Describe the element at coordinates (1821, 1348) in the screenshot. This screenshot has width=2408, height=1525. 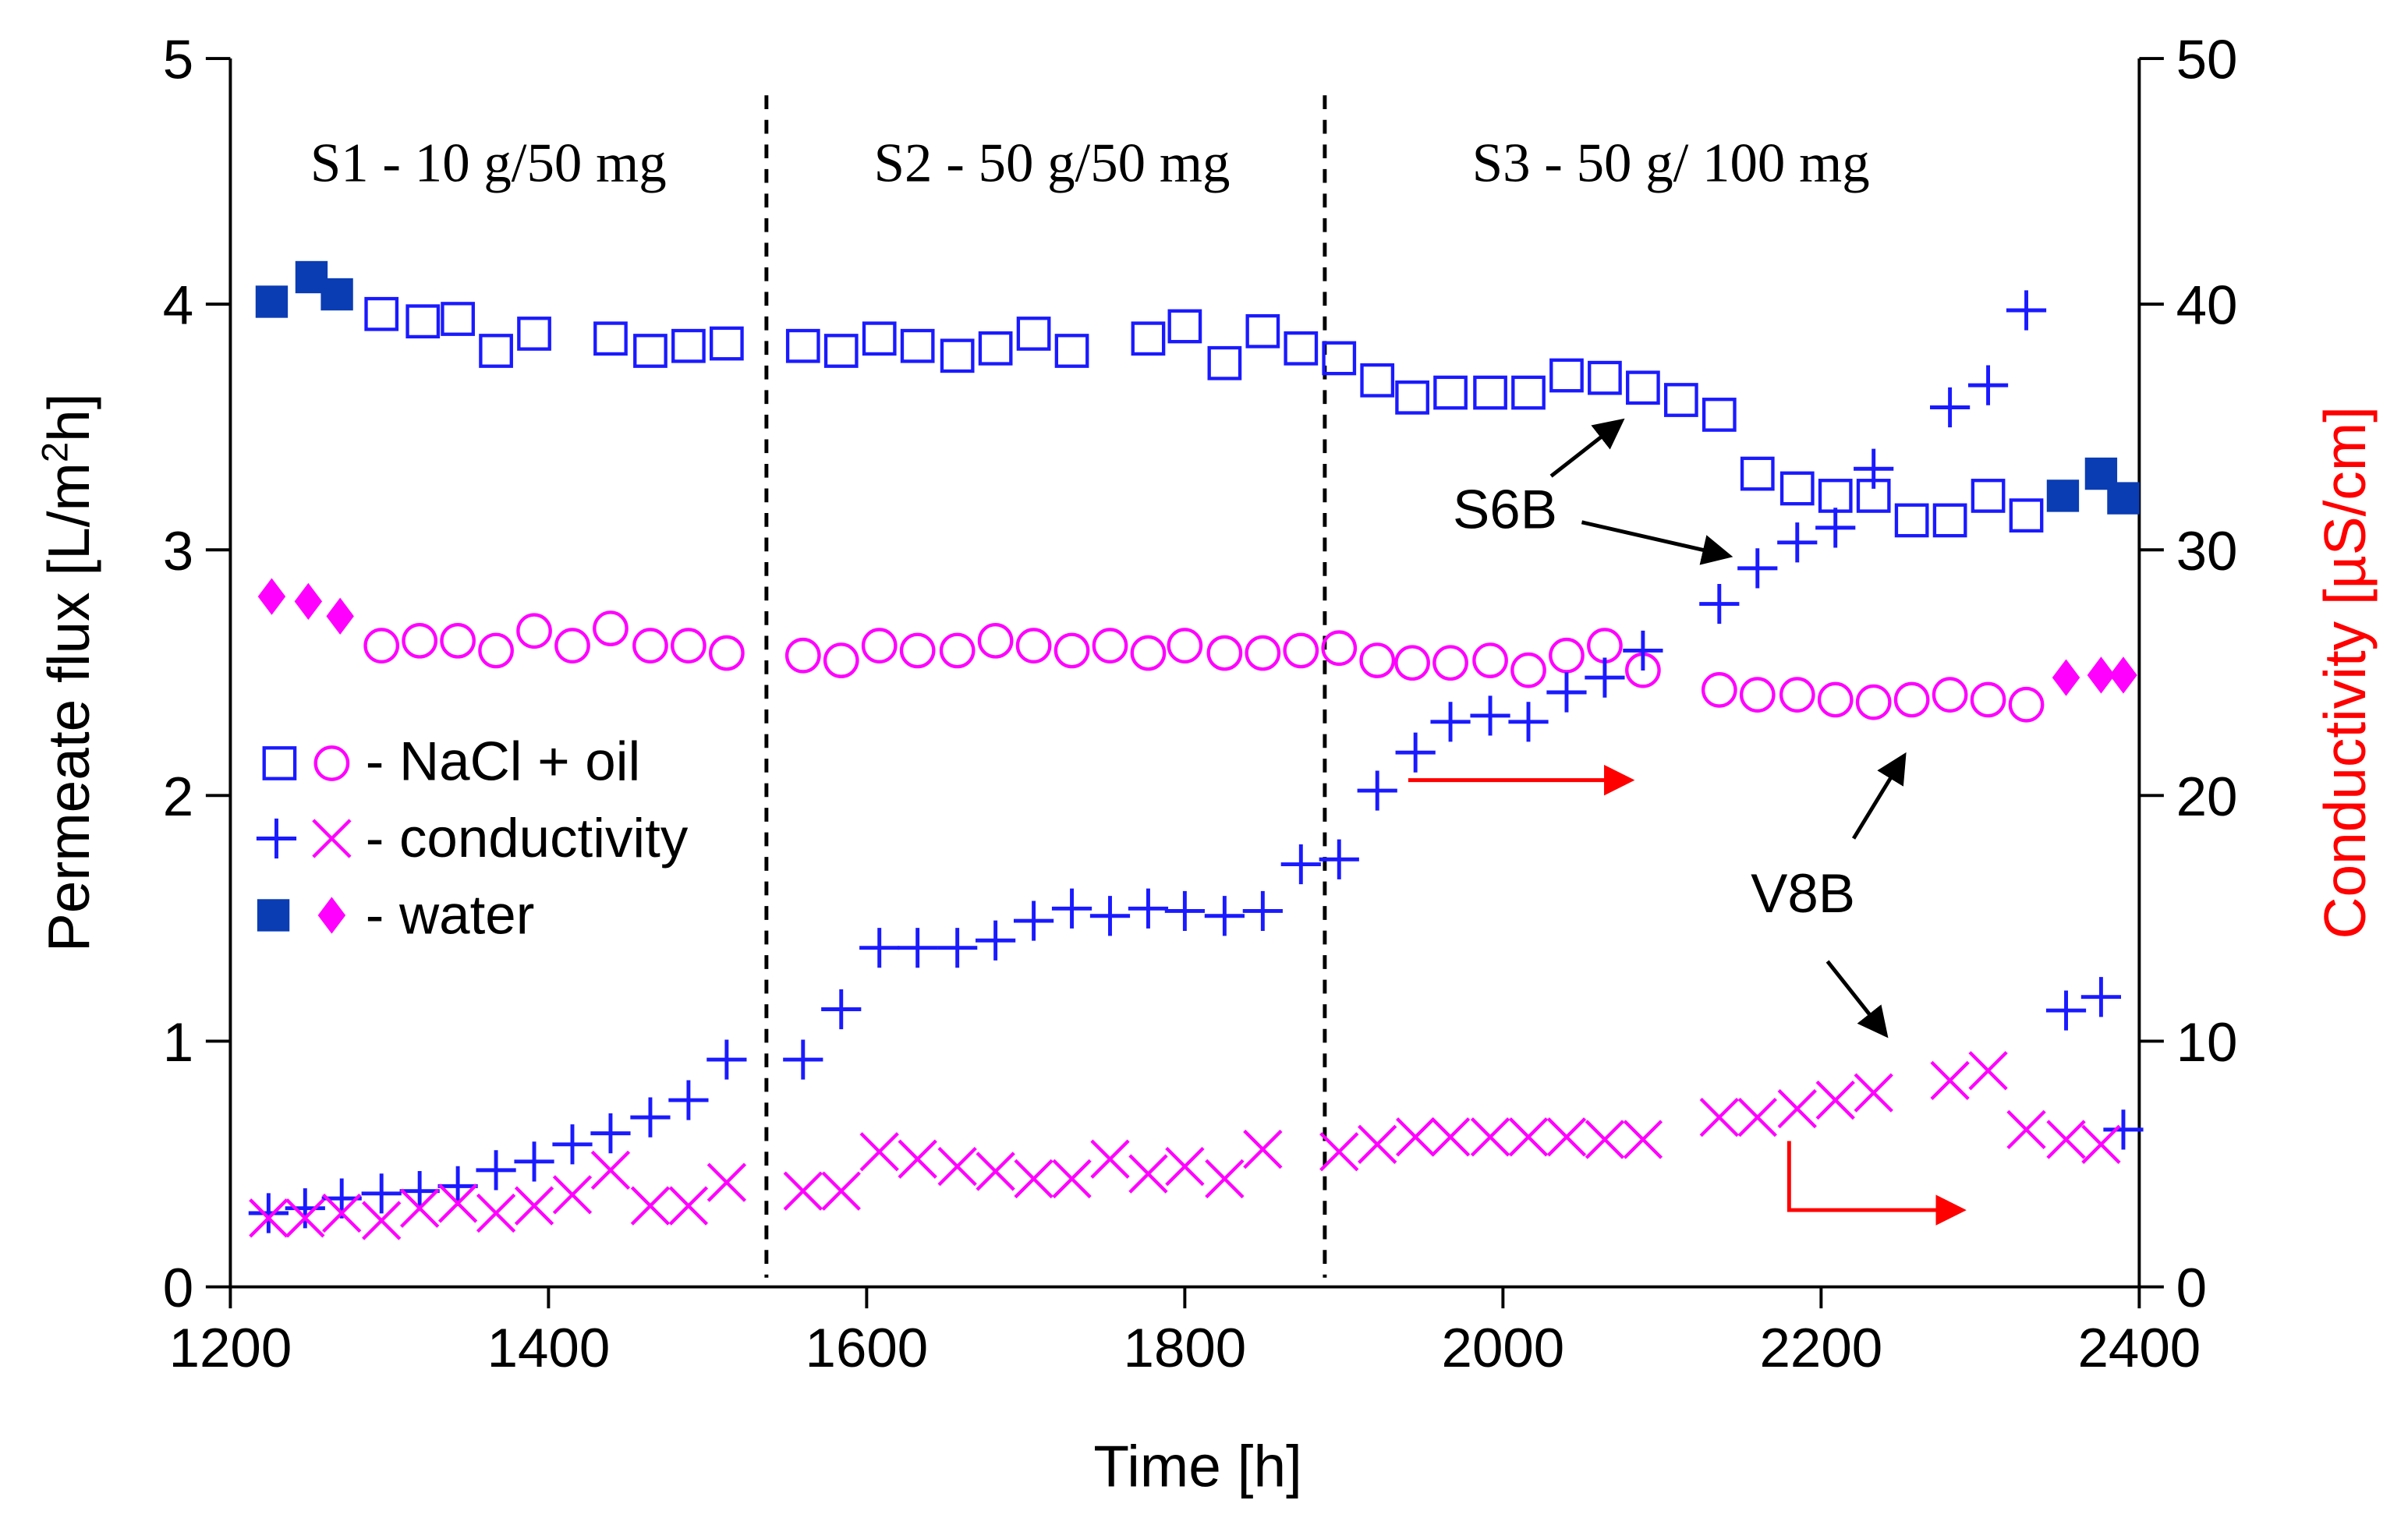
I see `x-tick-label: 2200` at that location.